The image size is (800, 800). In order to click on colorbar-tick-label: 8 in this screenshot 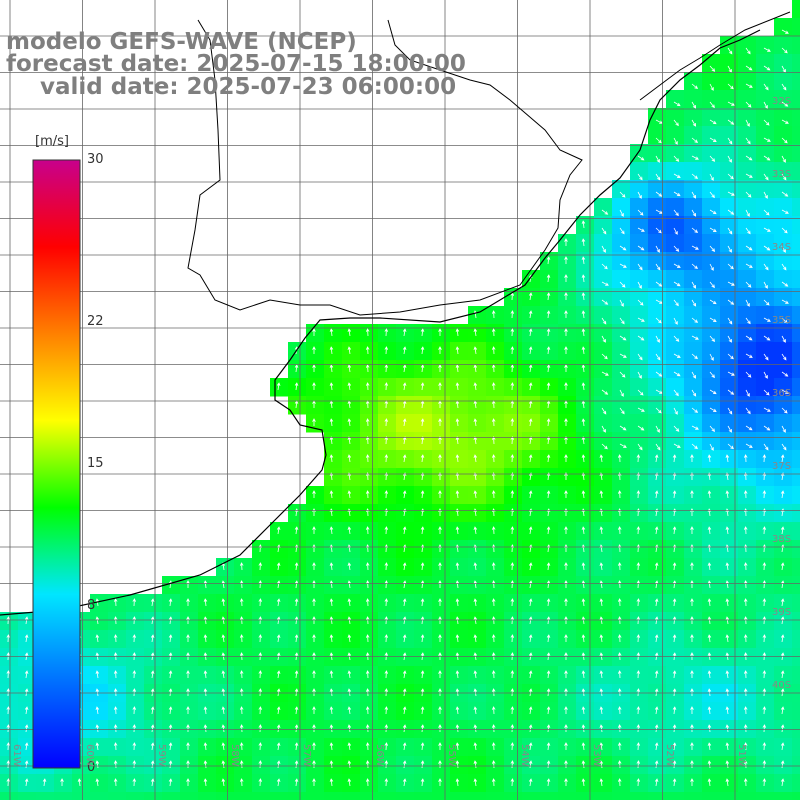, I will do `click(91, 605)`.